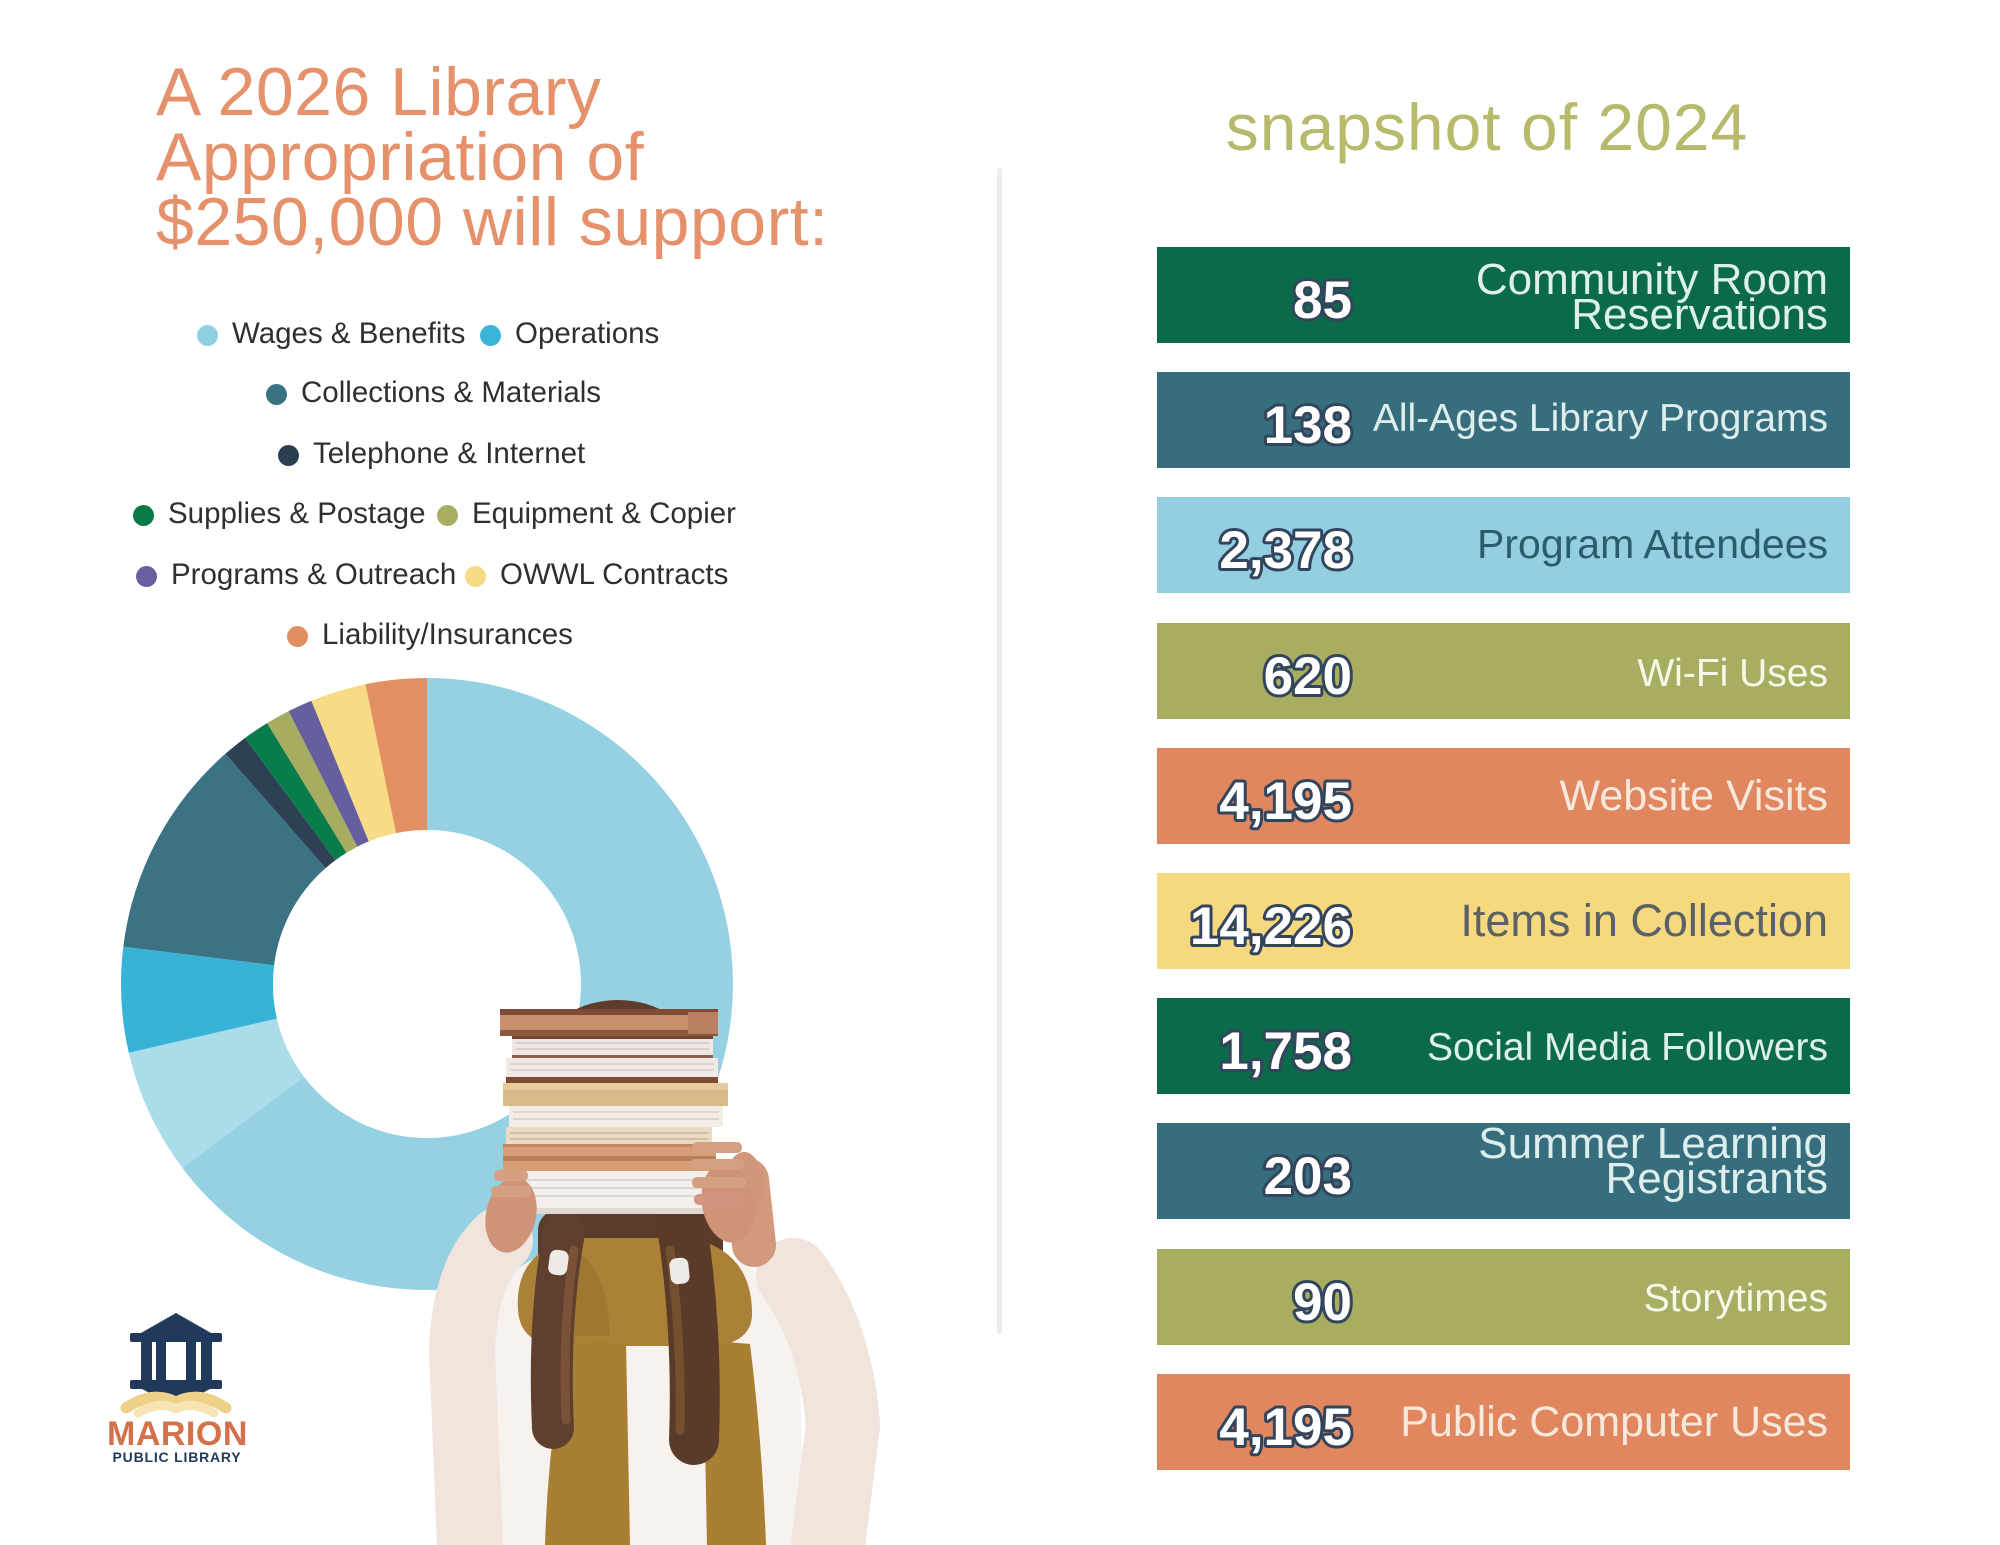  I want to click on svg-text: 138, so click(1308, 425).